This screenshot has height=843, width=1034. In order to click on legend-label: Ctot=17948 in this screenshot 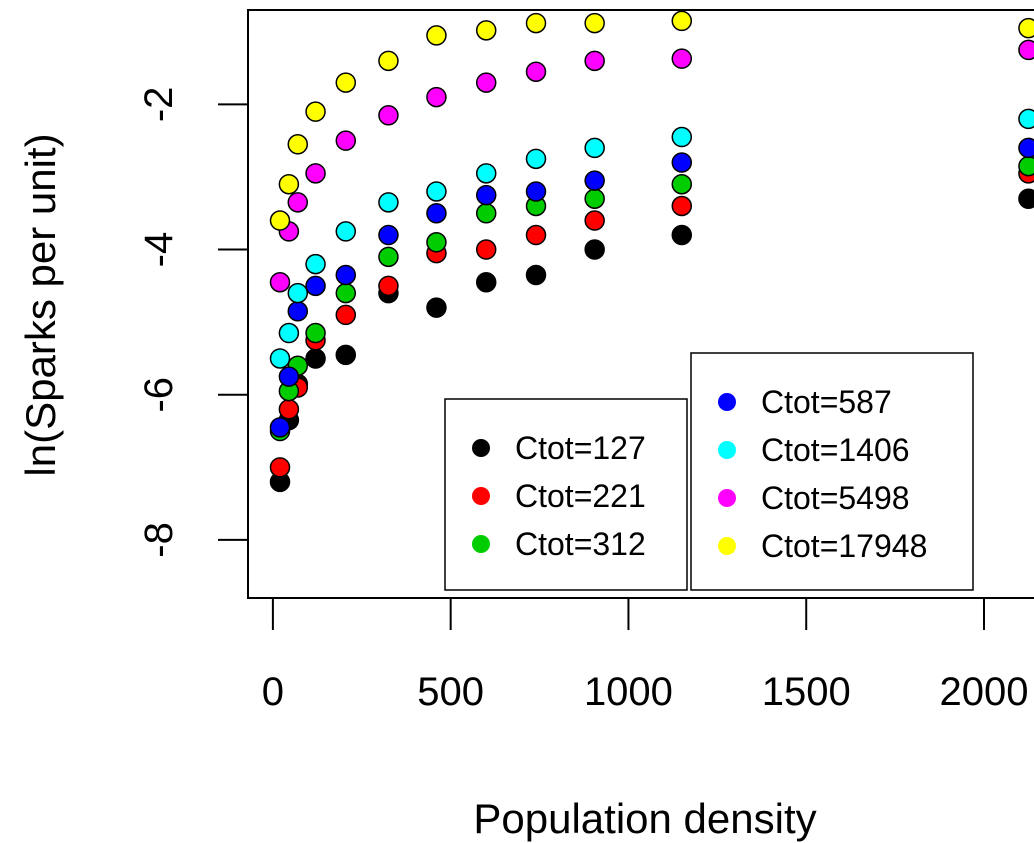, I will do `click(844, 546)`.